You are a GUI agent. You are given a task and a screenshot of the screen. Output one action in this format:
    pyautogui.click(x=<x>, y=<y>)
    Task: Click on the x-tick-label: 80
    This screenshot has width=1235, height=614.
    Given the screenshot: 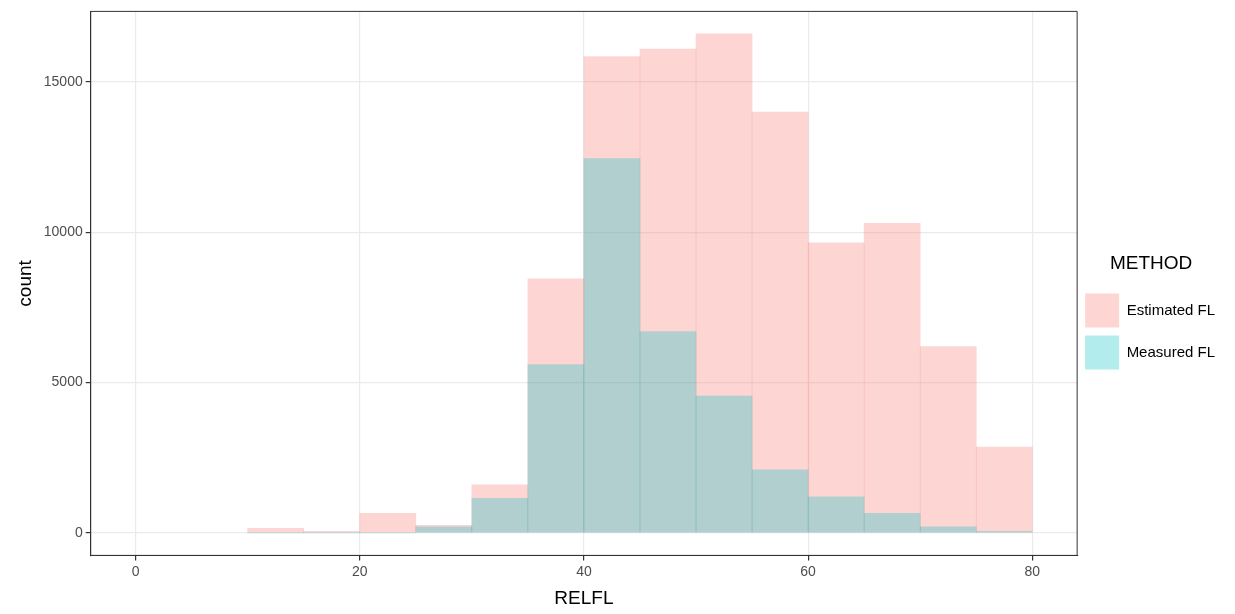 What is the action you would take?
    pyautogui.click(x=1032, y=570)
    